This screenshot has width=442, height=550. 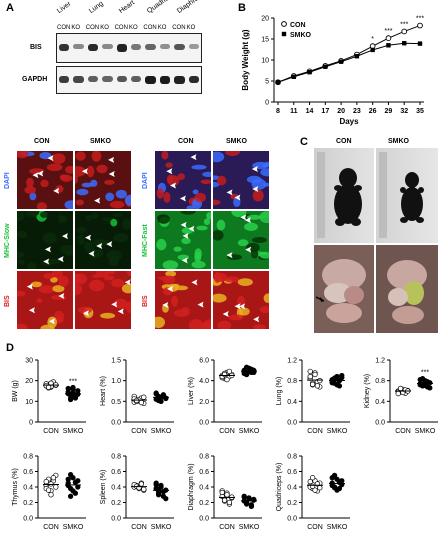 What do you see at coordinates (298, 25) in the screenshot?
I see `legend-label-con: CON` at bounding box center [298, 25].